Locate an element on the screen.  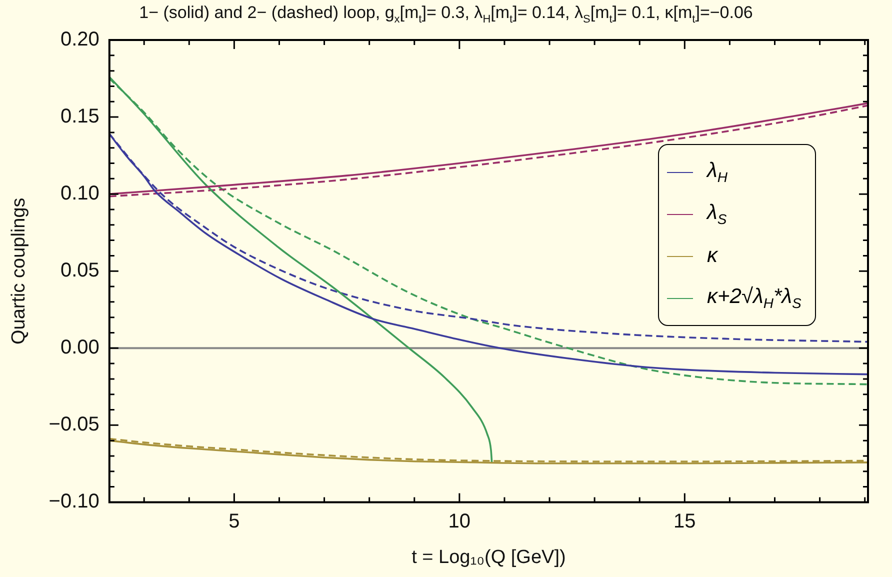
y-tick-label: 0.10 is located at coordinates (80, 193).